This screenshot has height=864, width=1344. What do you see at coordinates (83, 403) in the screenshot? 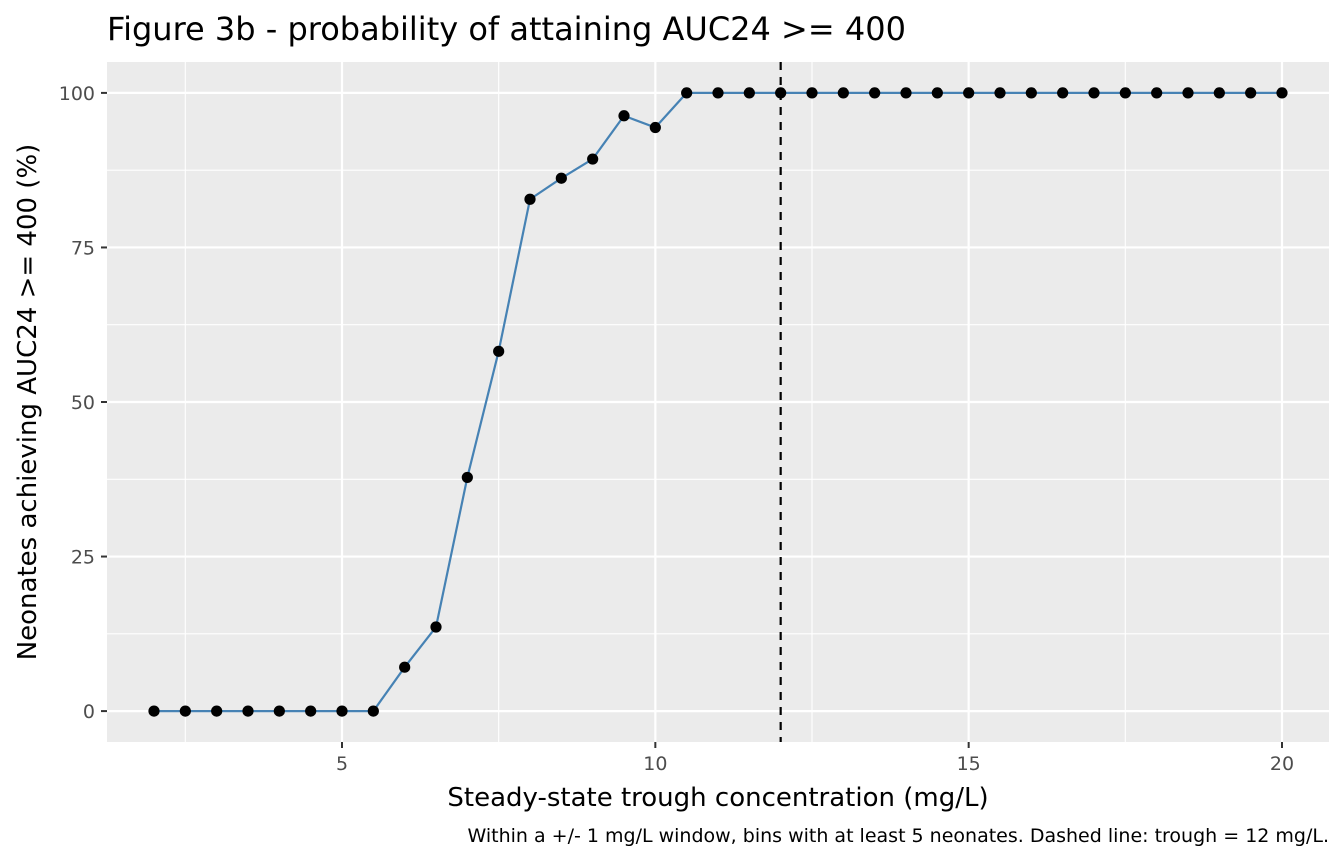
I see `y-tick-label: 50` at bounding box center [83, 403].